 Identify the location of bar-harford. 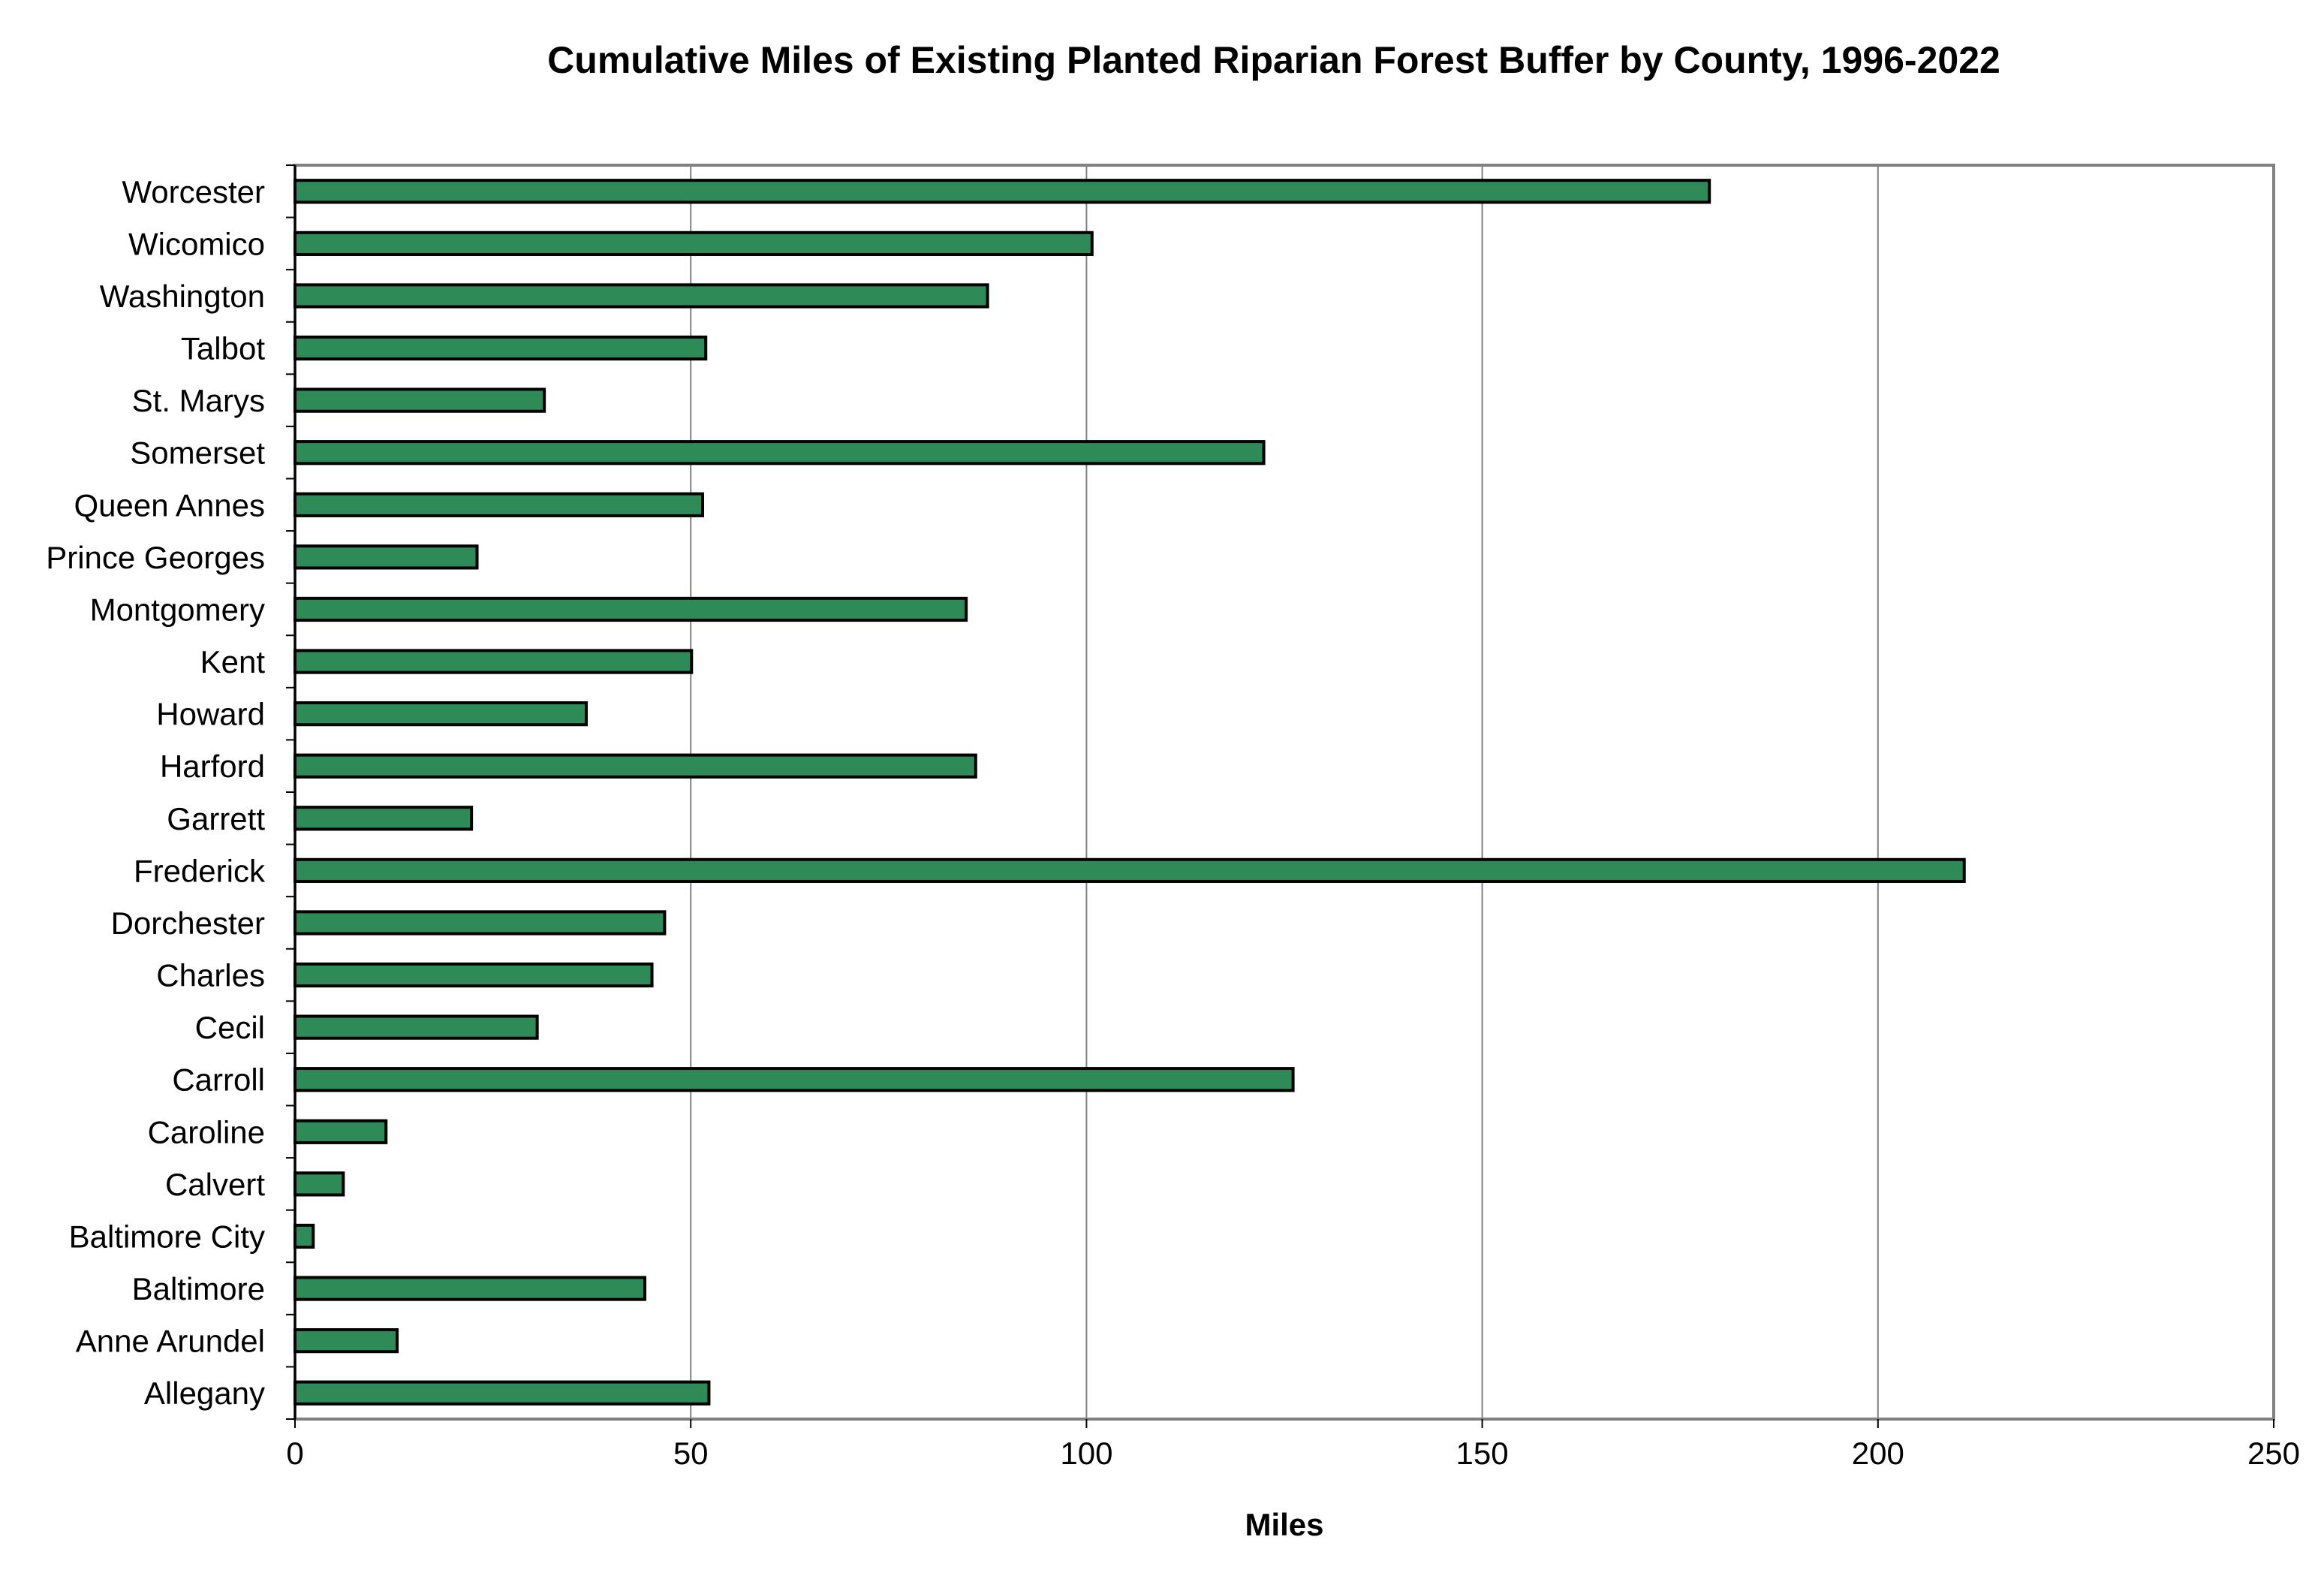
(635, 766).